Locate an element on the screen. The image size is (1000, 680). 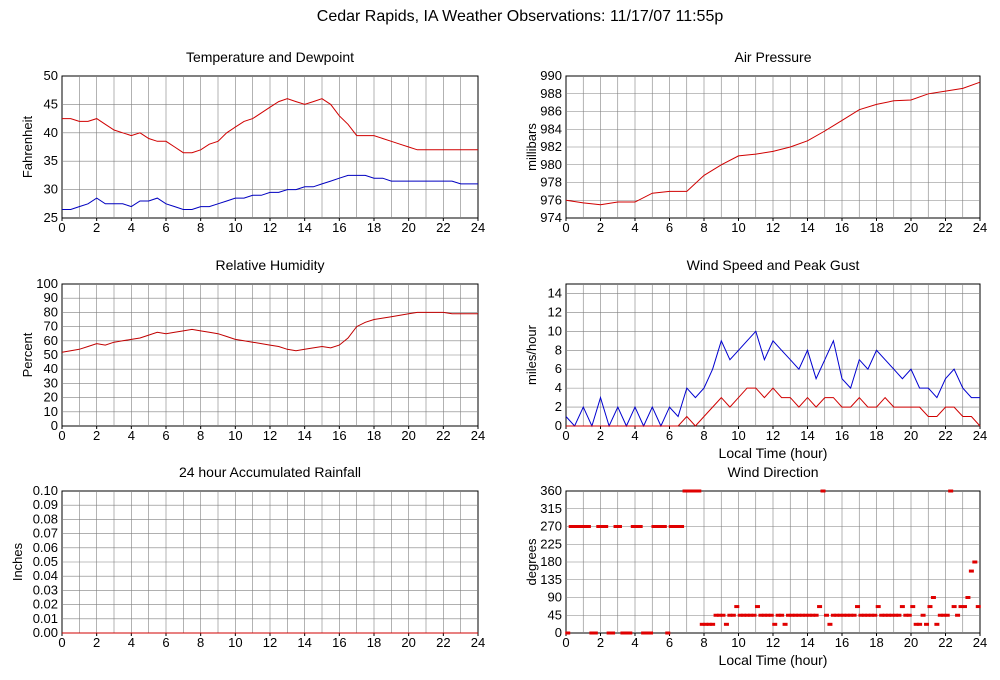
pres-xtick-label: 24 is located at coordinates (980, 227).